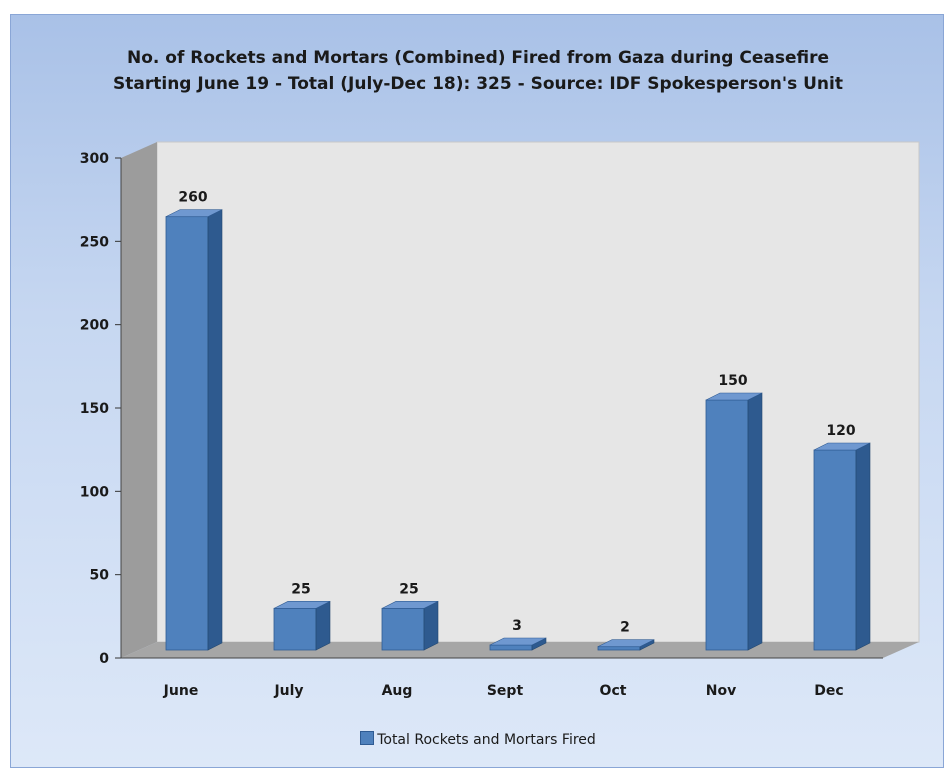  What do you see at coordinates (397, 691) in the screenshot?
I see `x-category-label: Aug` at bounding box center [397, 691].